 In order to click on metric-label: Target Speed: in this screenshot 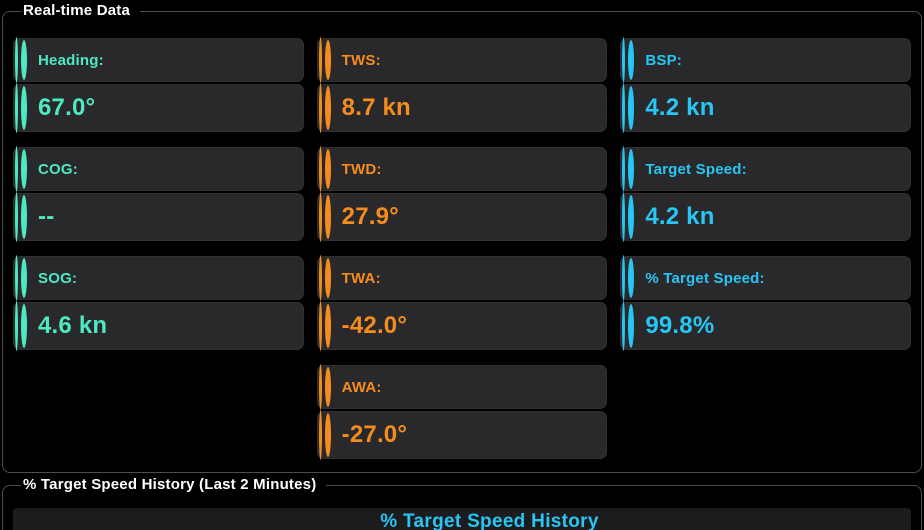, I will do `click(696, 169)`.